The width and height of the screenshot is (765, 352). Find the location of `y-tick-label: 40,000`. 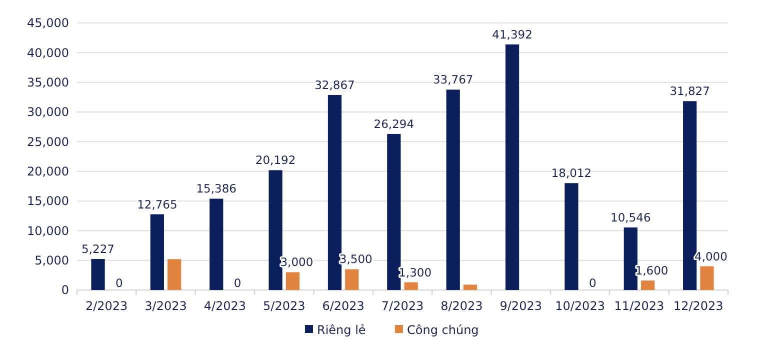

y-tick-label: 40,000 is located at coordinates (48, 53).